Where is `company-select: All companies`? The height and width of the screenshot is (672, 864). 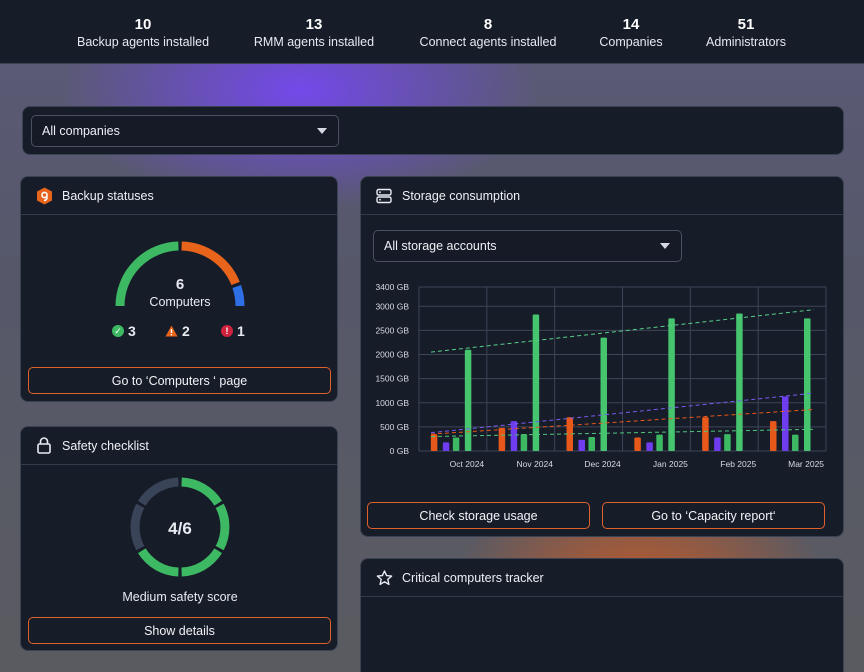
company-select: All companies is located at coordinates (185, 131).